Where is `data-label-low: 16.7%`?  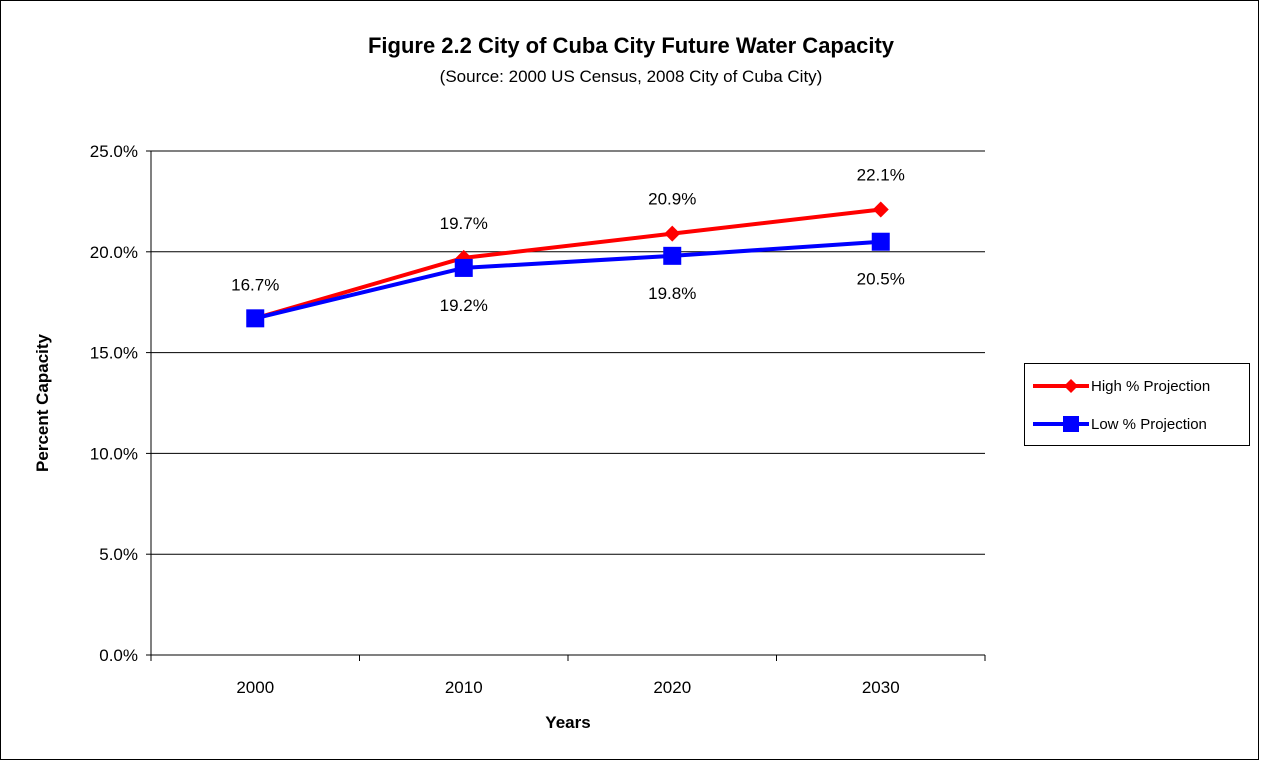 data-label-low: 16.7% is located at coordinates (255, 284).